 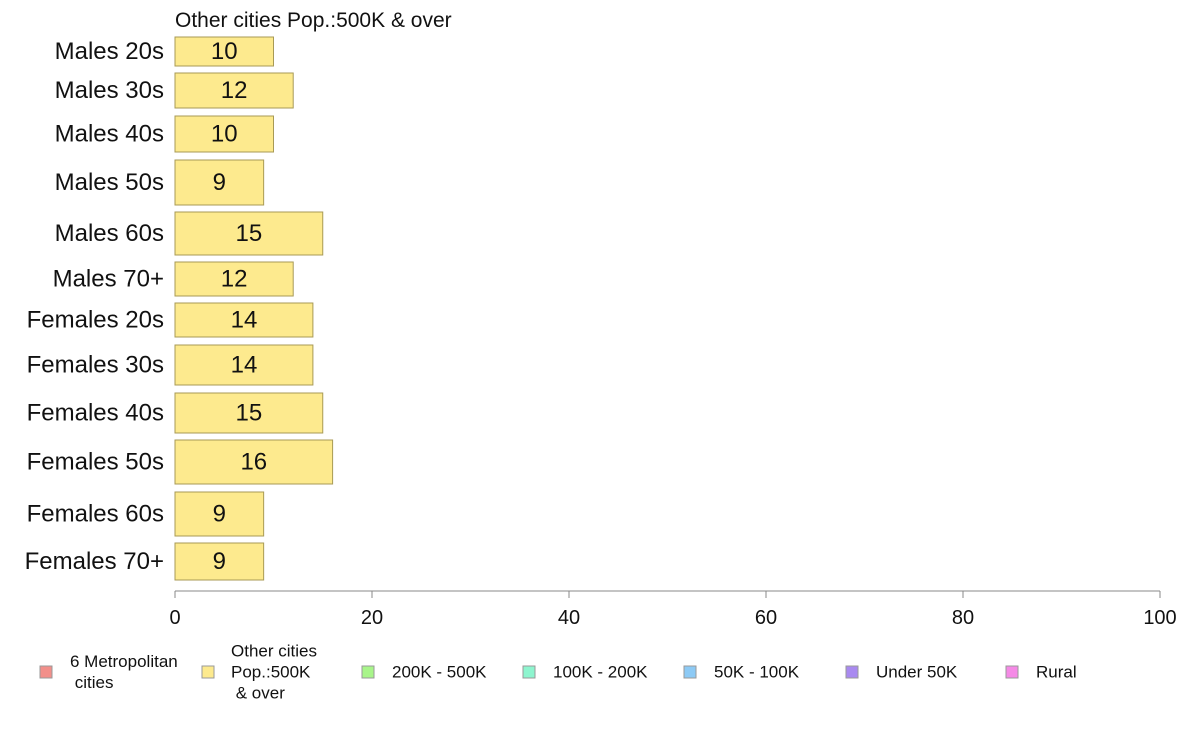 I want to click on category-label: Females 50s, so click(x=95, y=462).